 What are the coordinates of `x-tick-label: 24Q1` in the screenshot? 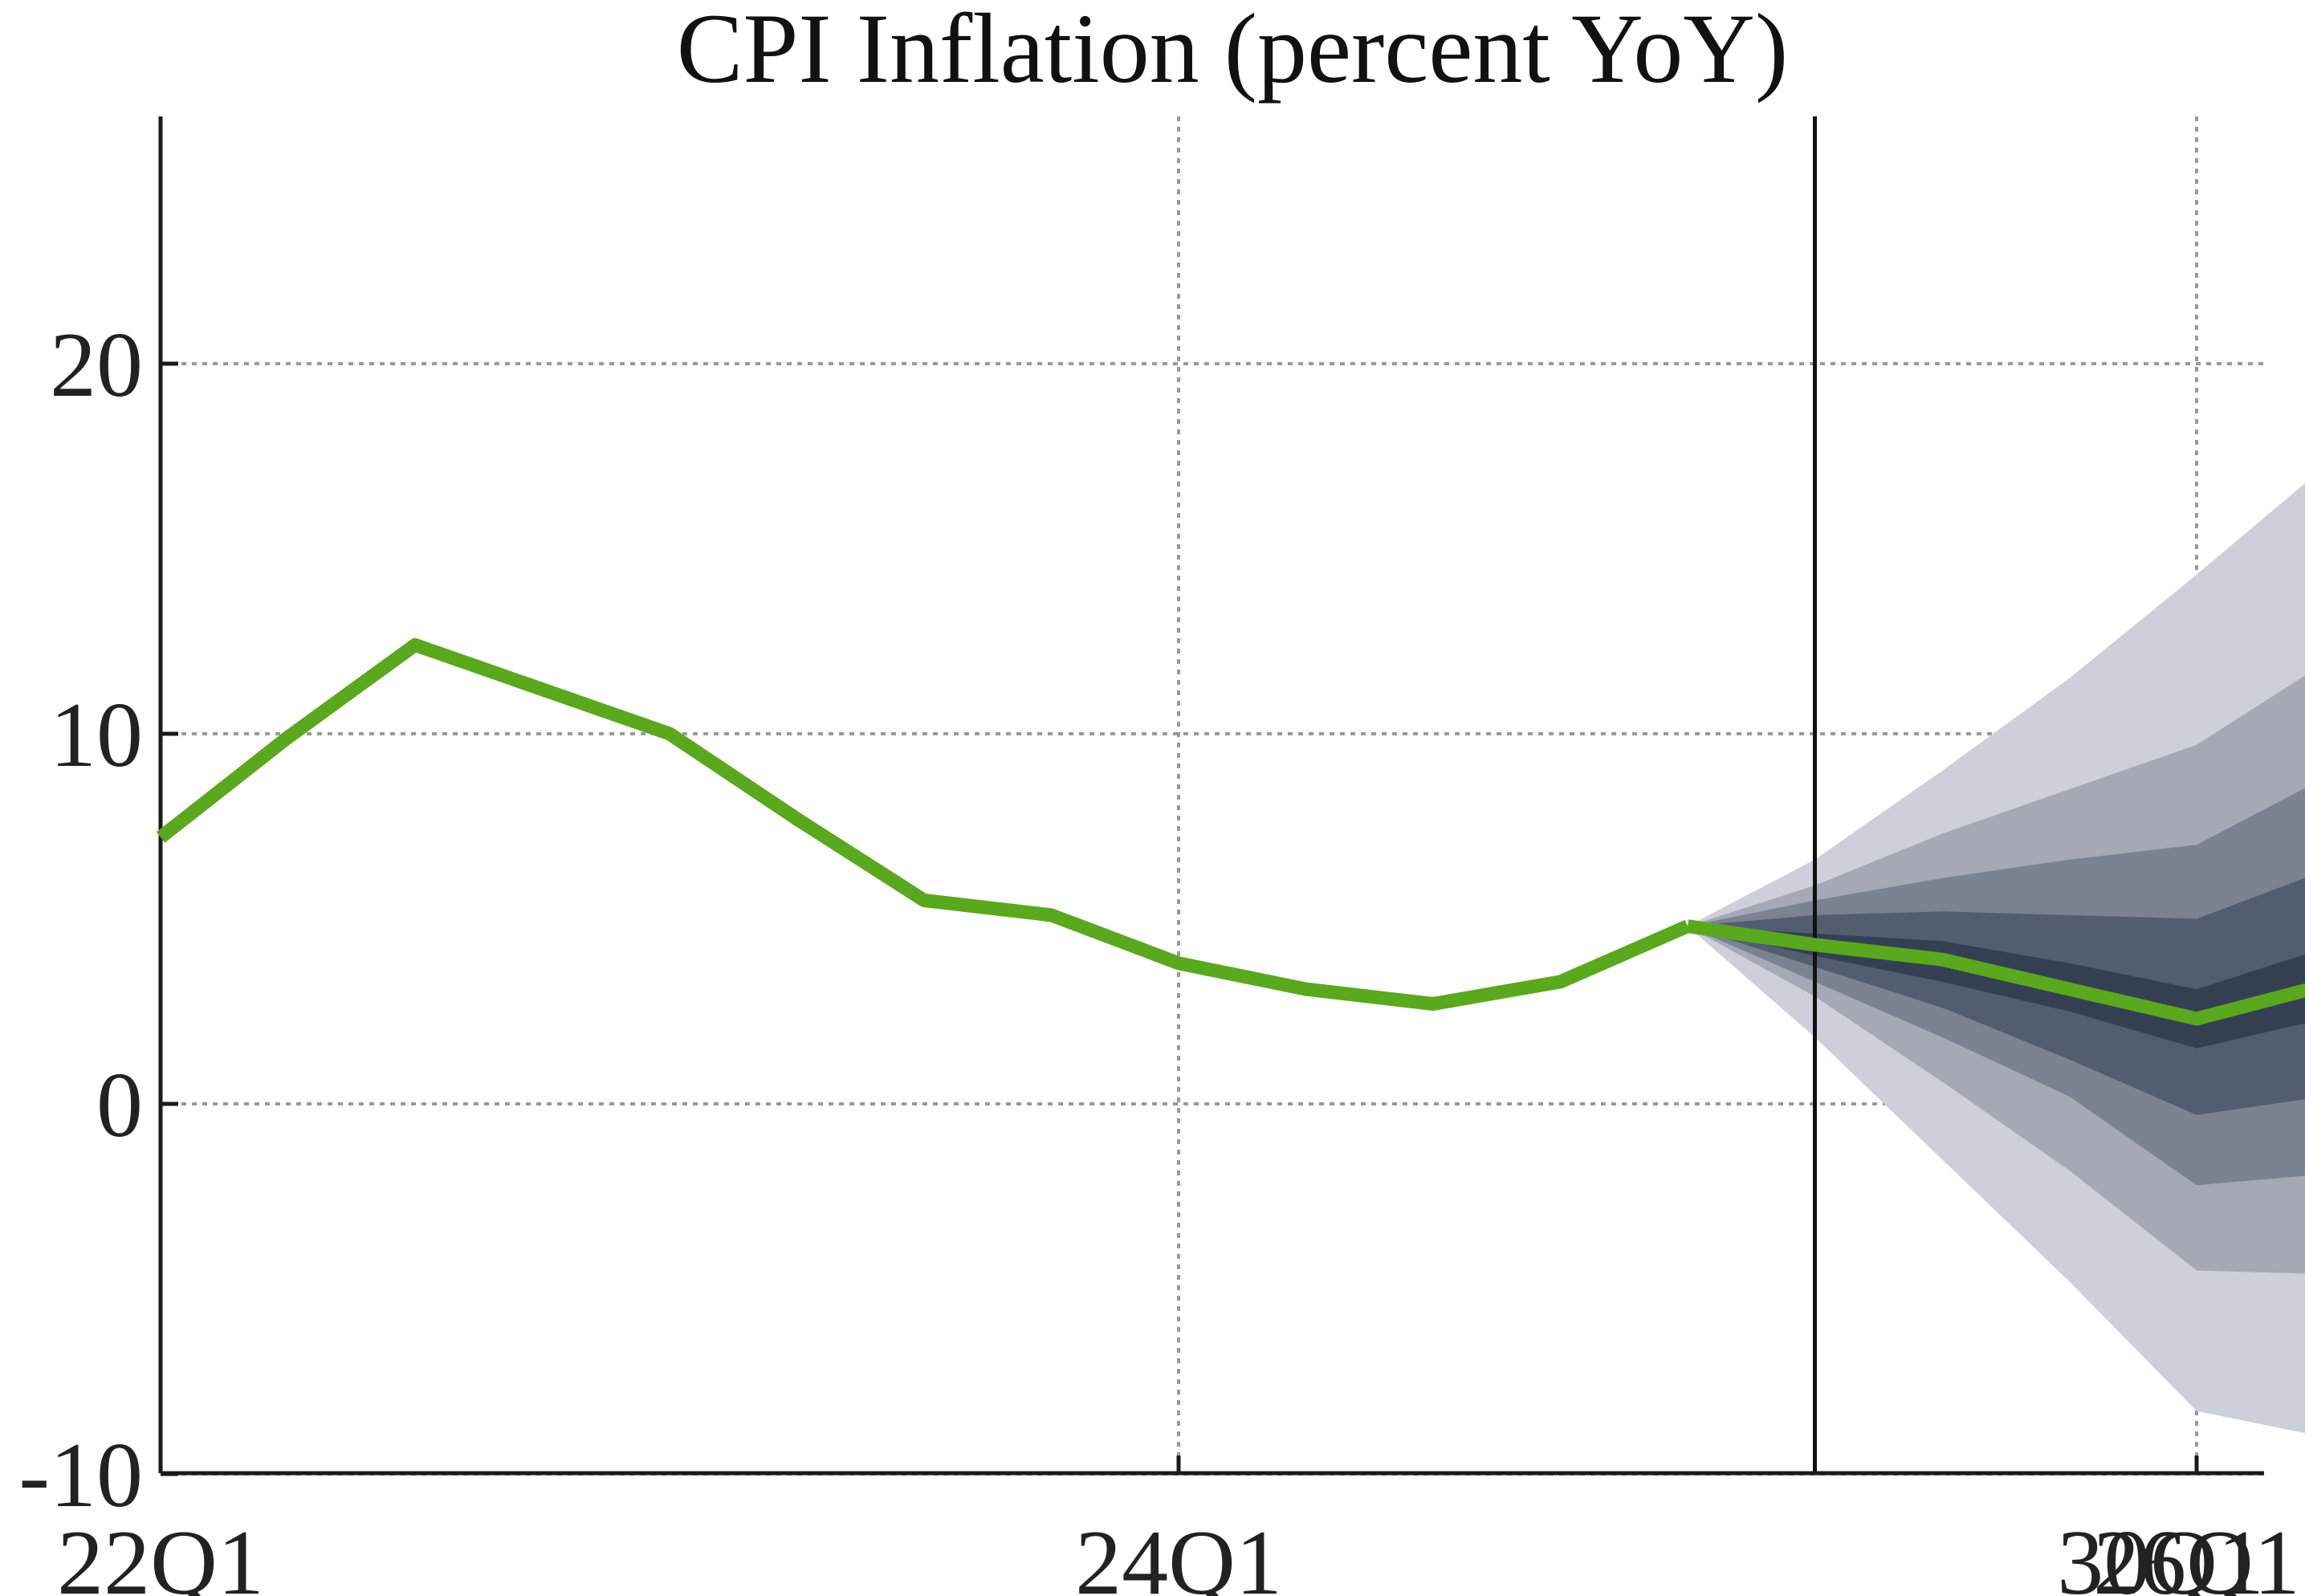 It's located at (1179, 1554).